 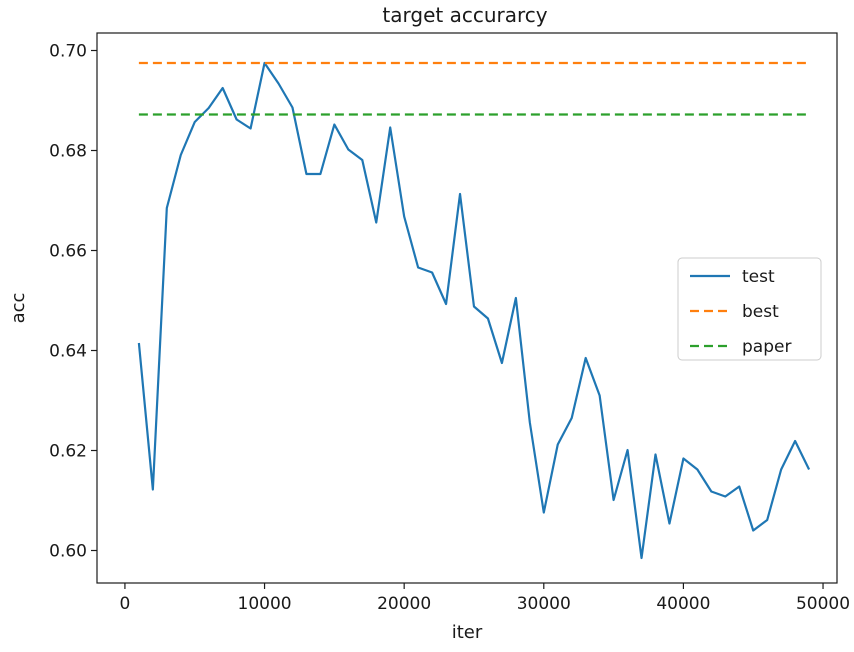 What do you see at coordinates (464, 15) in the screenshot?
I see `chart-title: target accurarcy` at bounding box center [464, 15].